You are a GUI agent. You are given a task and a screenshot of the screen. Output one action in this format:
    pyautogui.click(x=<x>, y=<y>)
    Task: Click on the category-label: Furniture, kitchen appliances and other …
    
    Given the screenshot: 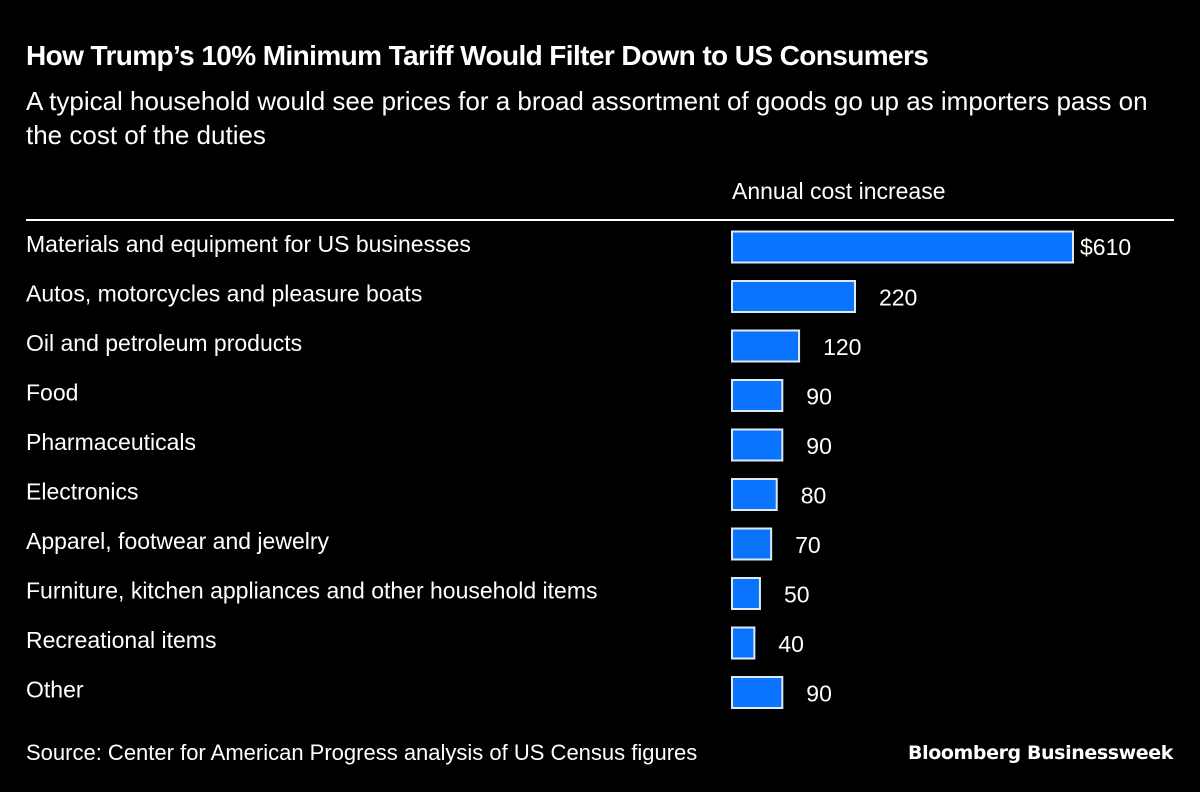 What is the action you would take?
    pyautogui.click(x=312, y=591)
    